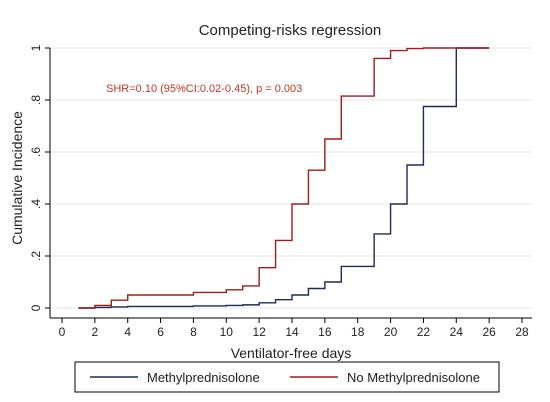 This screenshot has width=550, height=402. What do you see at coordinates (36, 100) in the screenshot?
I see `y-tick-label-4: .8` at bounding box center [36, 100].